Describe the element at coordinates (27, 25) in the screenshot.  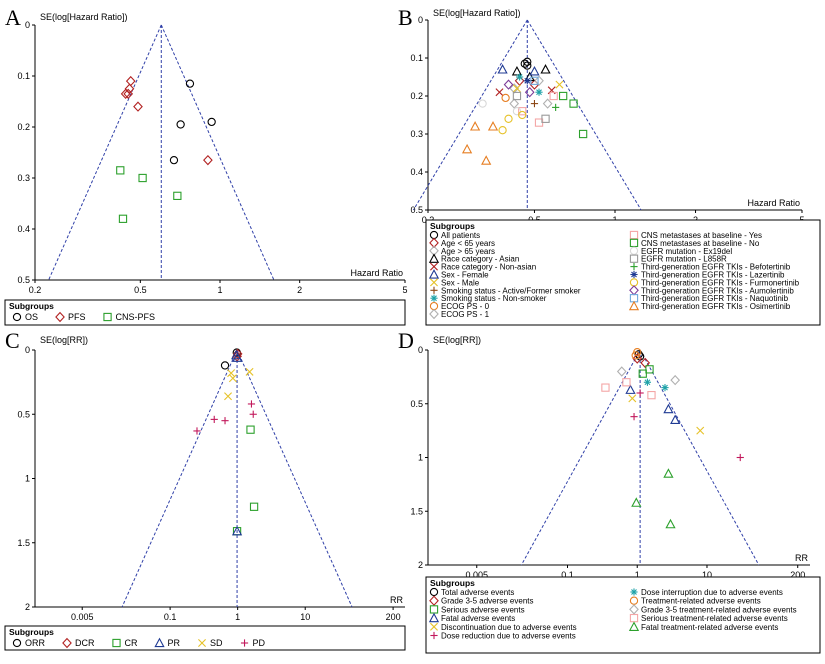
I see `panel-a-ytick-label: 0` at that location.